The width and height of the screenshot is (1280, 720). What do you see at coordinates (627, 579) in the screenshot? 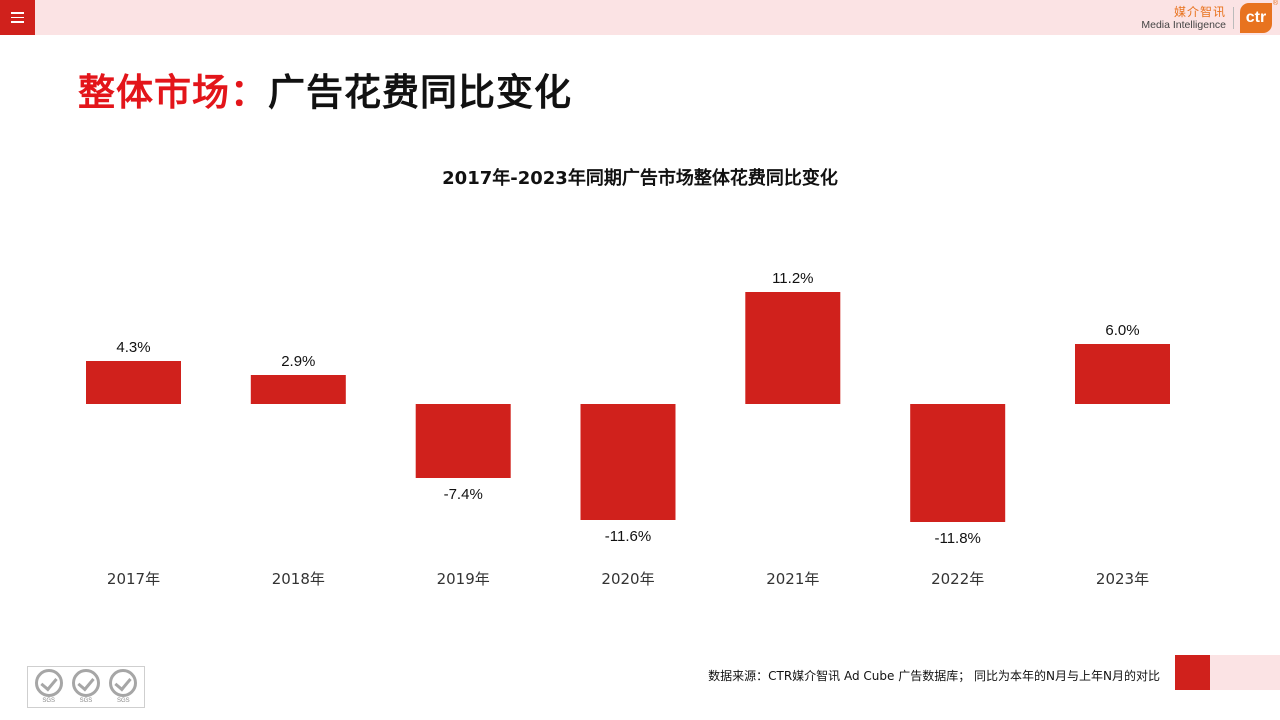
I see `category-label-2020年: 2020年` at bounding box center [627, 579].